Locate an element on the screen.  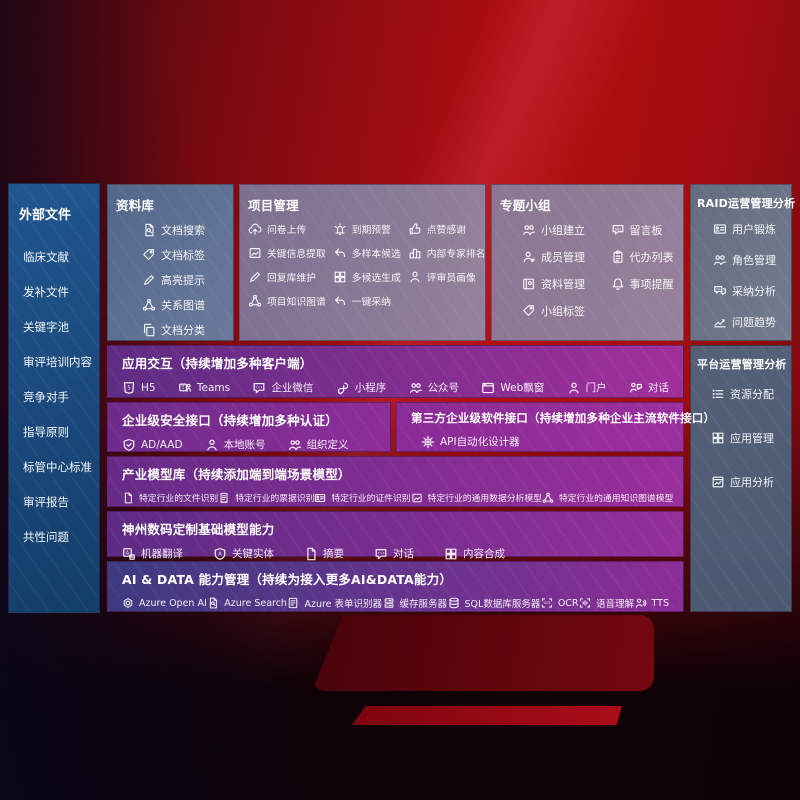
feature-item: 摘要 is located at coordinates (324, 553).